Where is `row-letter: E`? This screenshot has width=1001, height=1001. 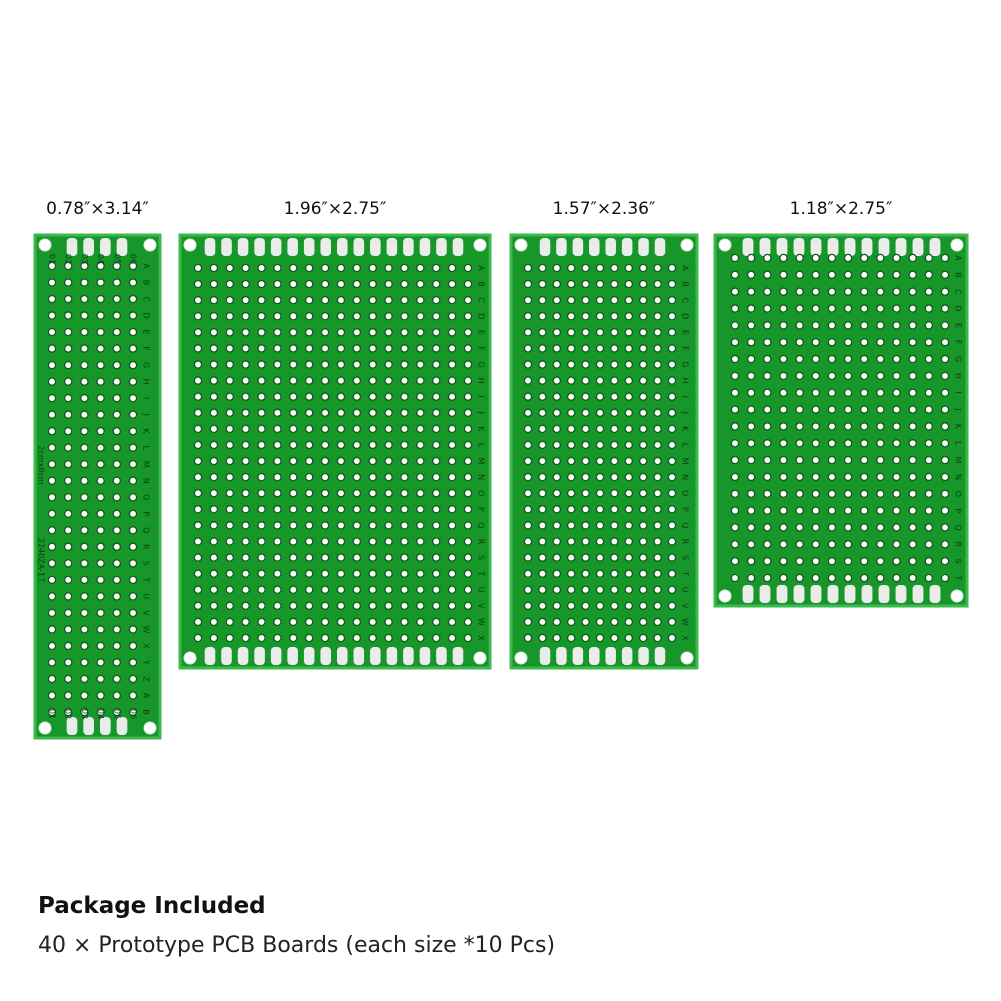
row-letter: E is located at coordinates (146, 332).